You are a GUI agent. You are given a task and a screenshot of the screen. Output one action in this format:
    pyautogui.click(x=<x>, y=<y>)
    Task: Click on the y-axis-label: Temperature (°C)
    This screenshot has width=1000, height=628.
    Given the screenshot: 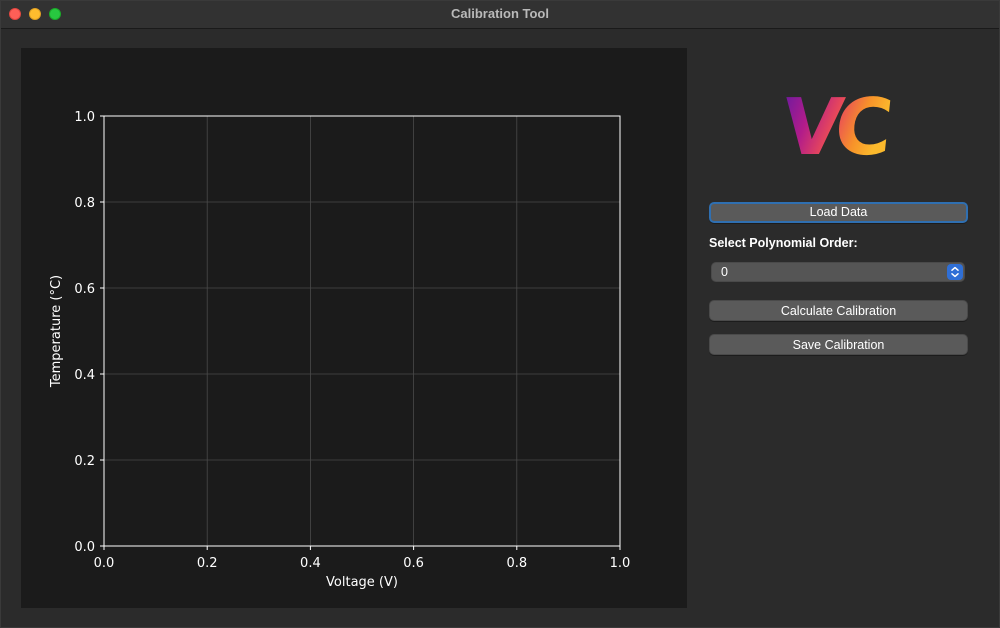 What is the action you would take?
    pyautogui.click(x=56, y=331)
    